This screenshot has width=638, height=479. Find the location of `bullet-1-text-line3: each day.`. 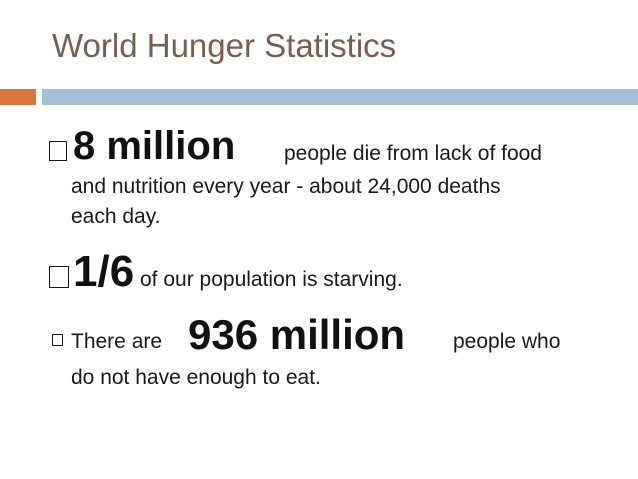

bullet-1-text-line3: each day. is located at coordinates (116, 216).